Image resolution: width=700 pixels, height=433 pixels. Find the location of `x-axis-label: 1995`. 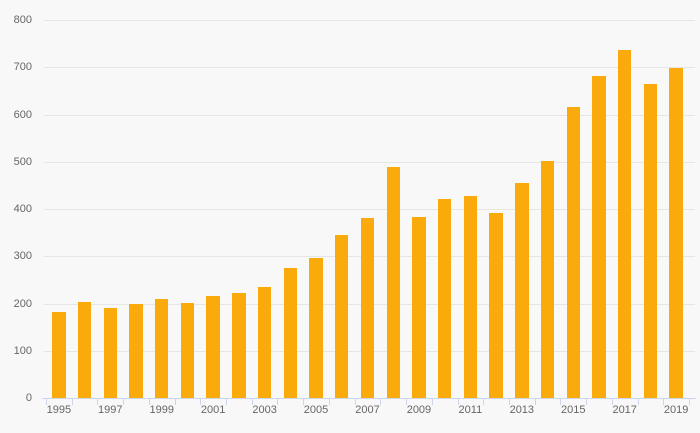

x-axis-label: 1995 is located at coordinates (59, 410).